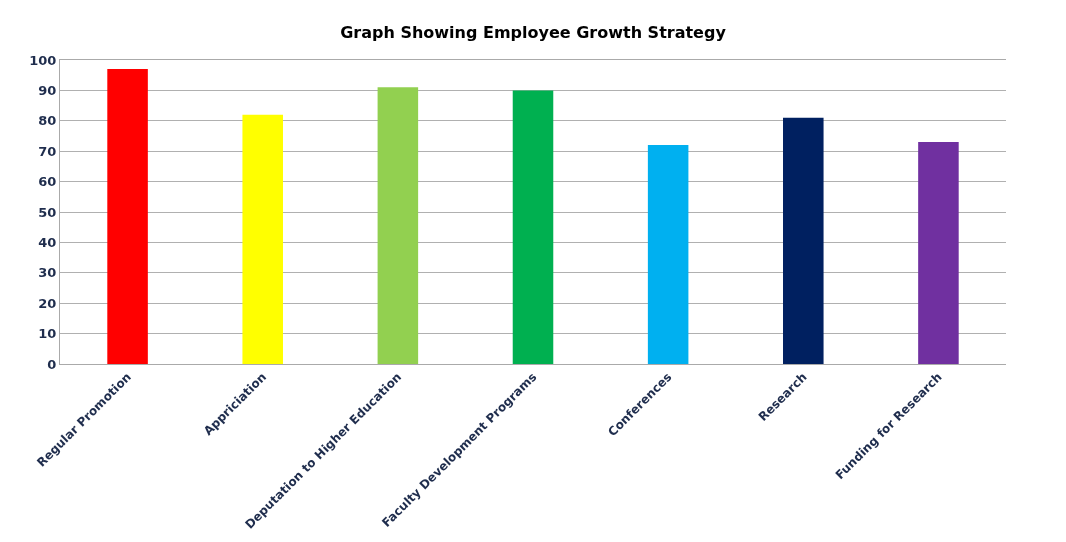  Describe the element at coordinates (47, 151) in the screenshot. I see `y-tick-label: 70` at that location.